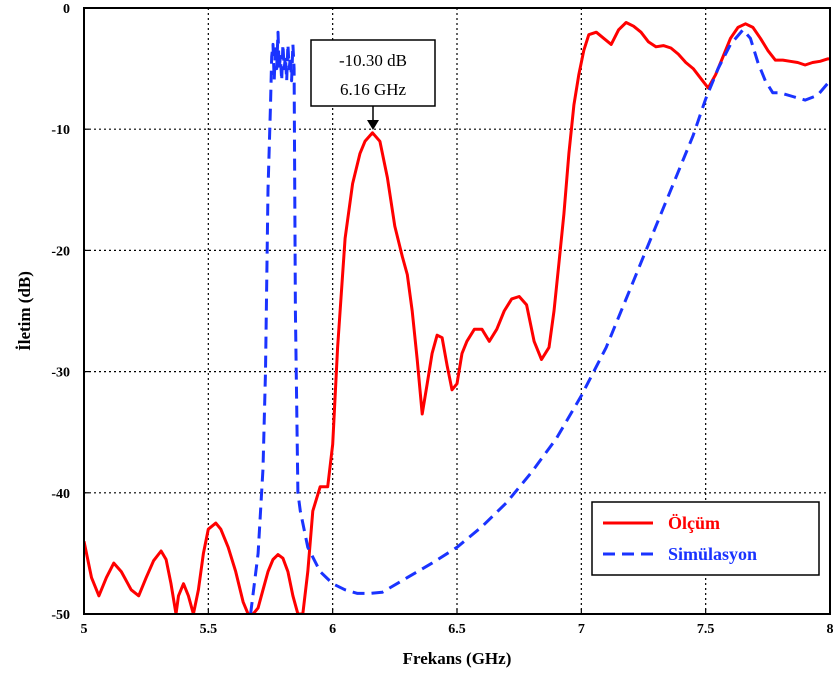 The height and width of the screenshot is (679, 838). What do you see at coordinates (830, 629) in the screenshot?
I see `x-tick-label: 8` at bounding box center [830, 629].